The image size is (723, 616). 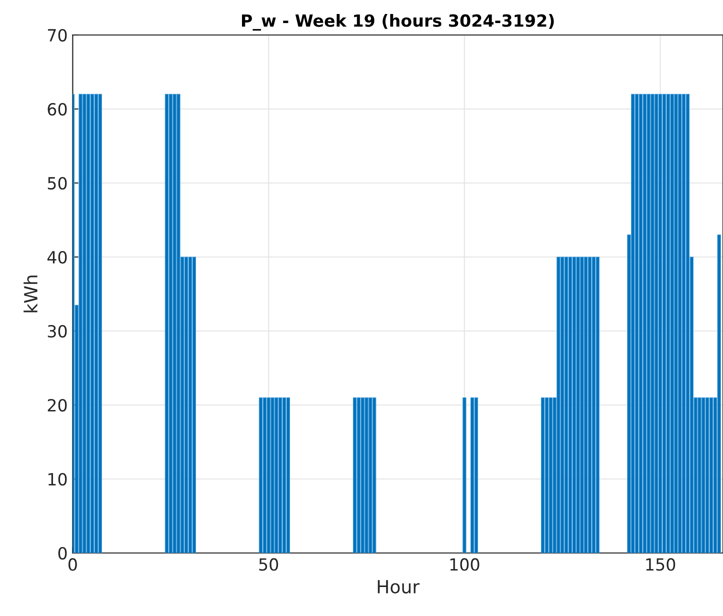 I want to click on x-tick-label: 50, so click(x=268, y=564).